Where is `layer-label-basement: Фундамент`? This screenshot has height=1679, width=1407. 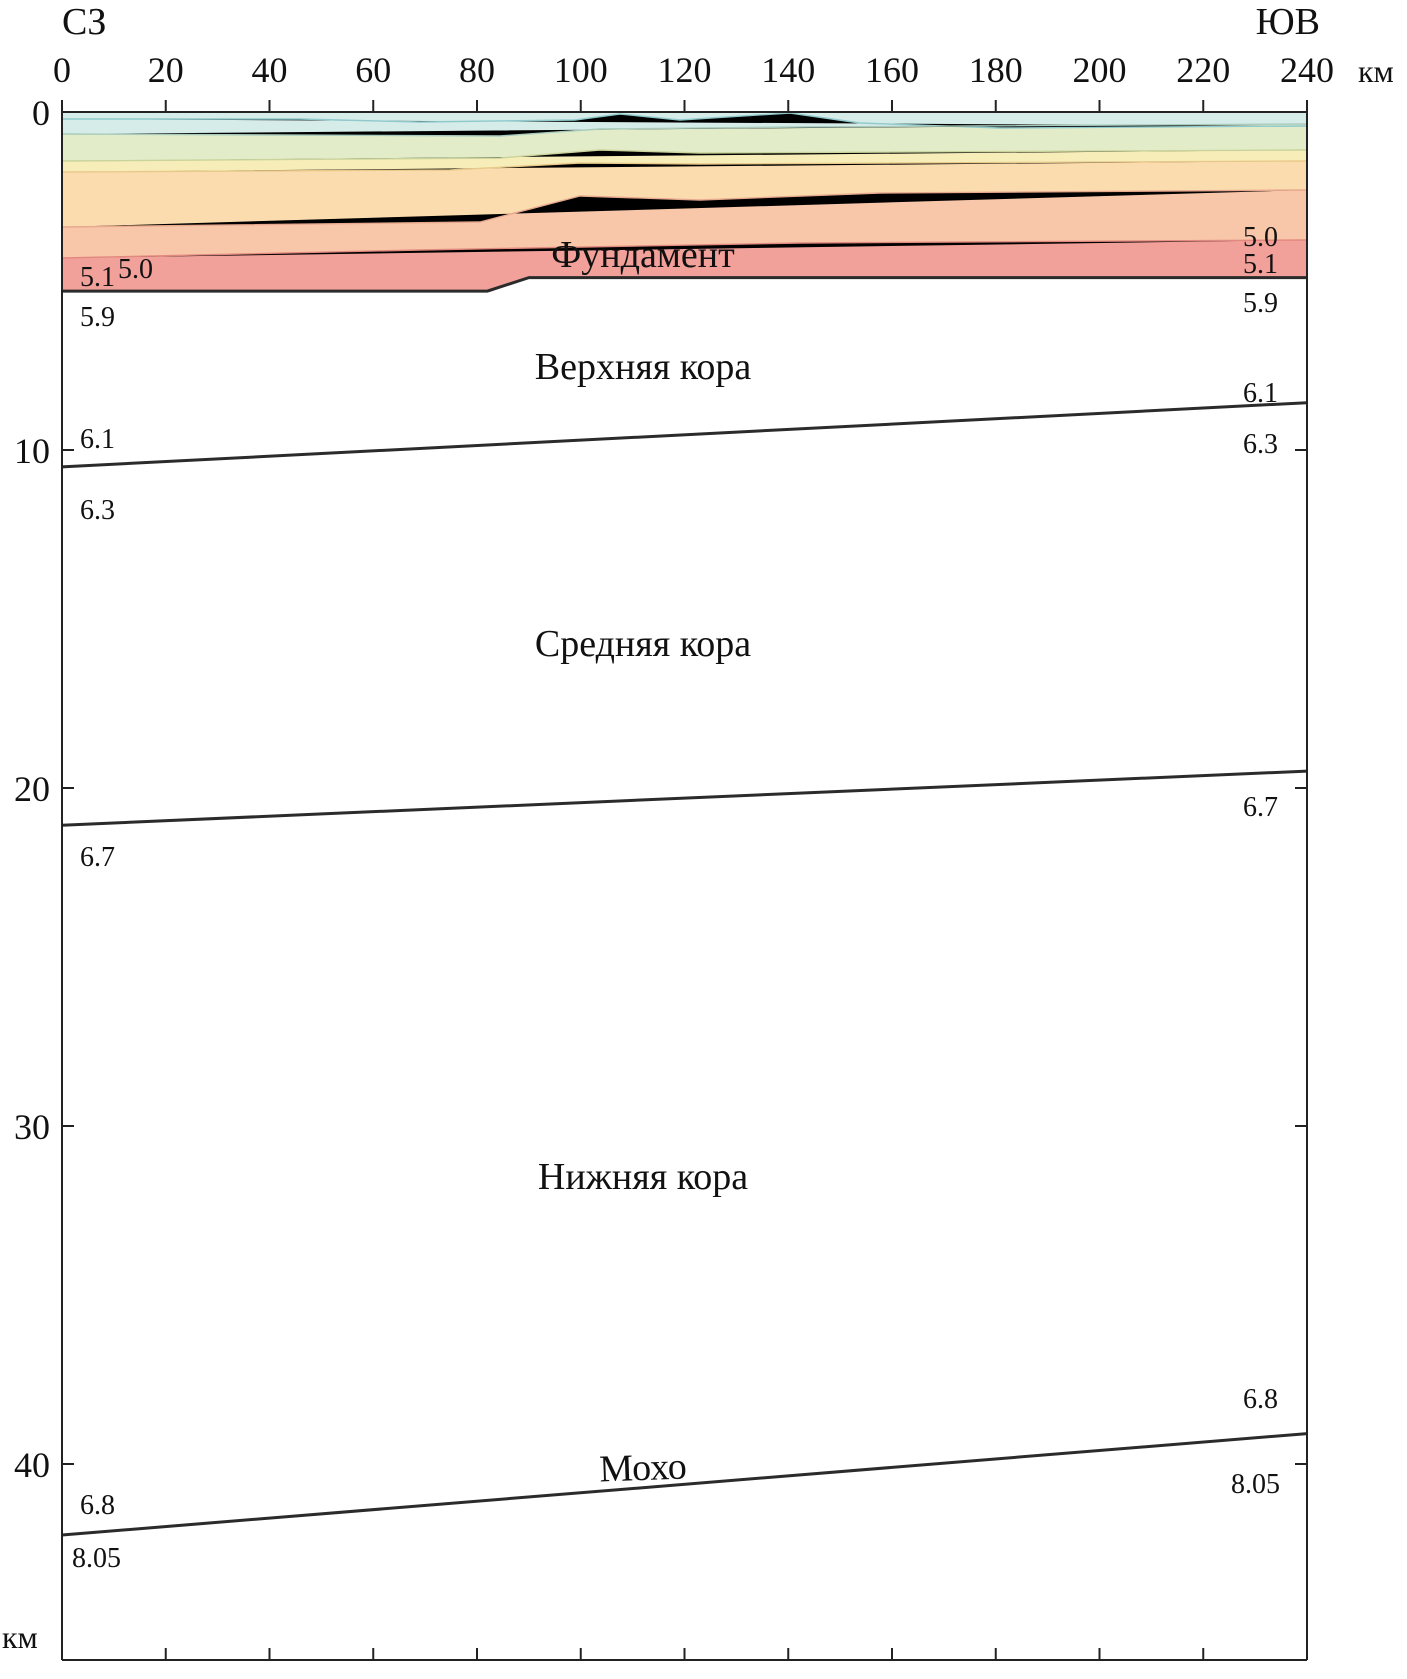
layer-label-basement: Фундамент is located at coordinates (643, 255).